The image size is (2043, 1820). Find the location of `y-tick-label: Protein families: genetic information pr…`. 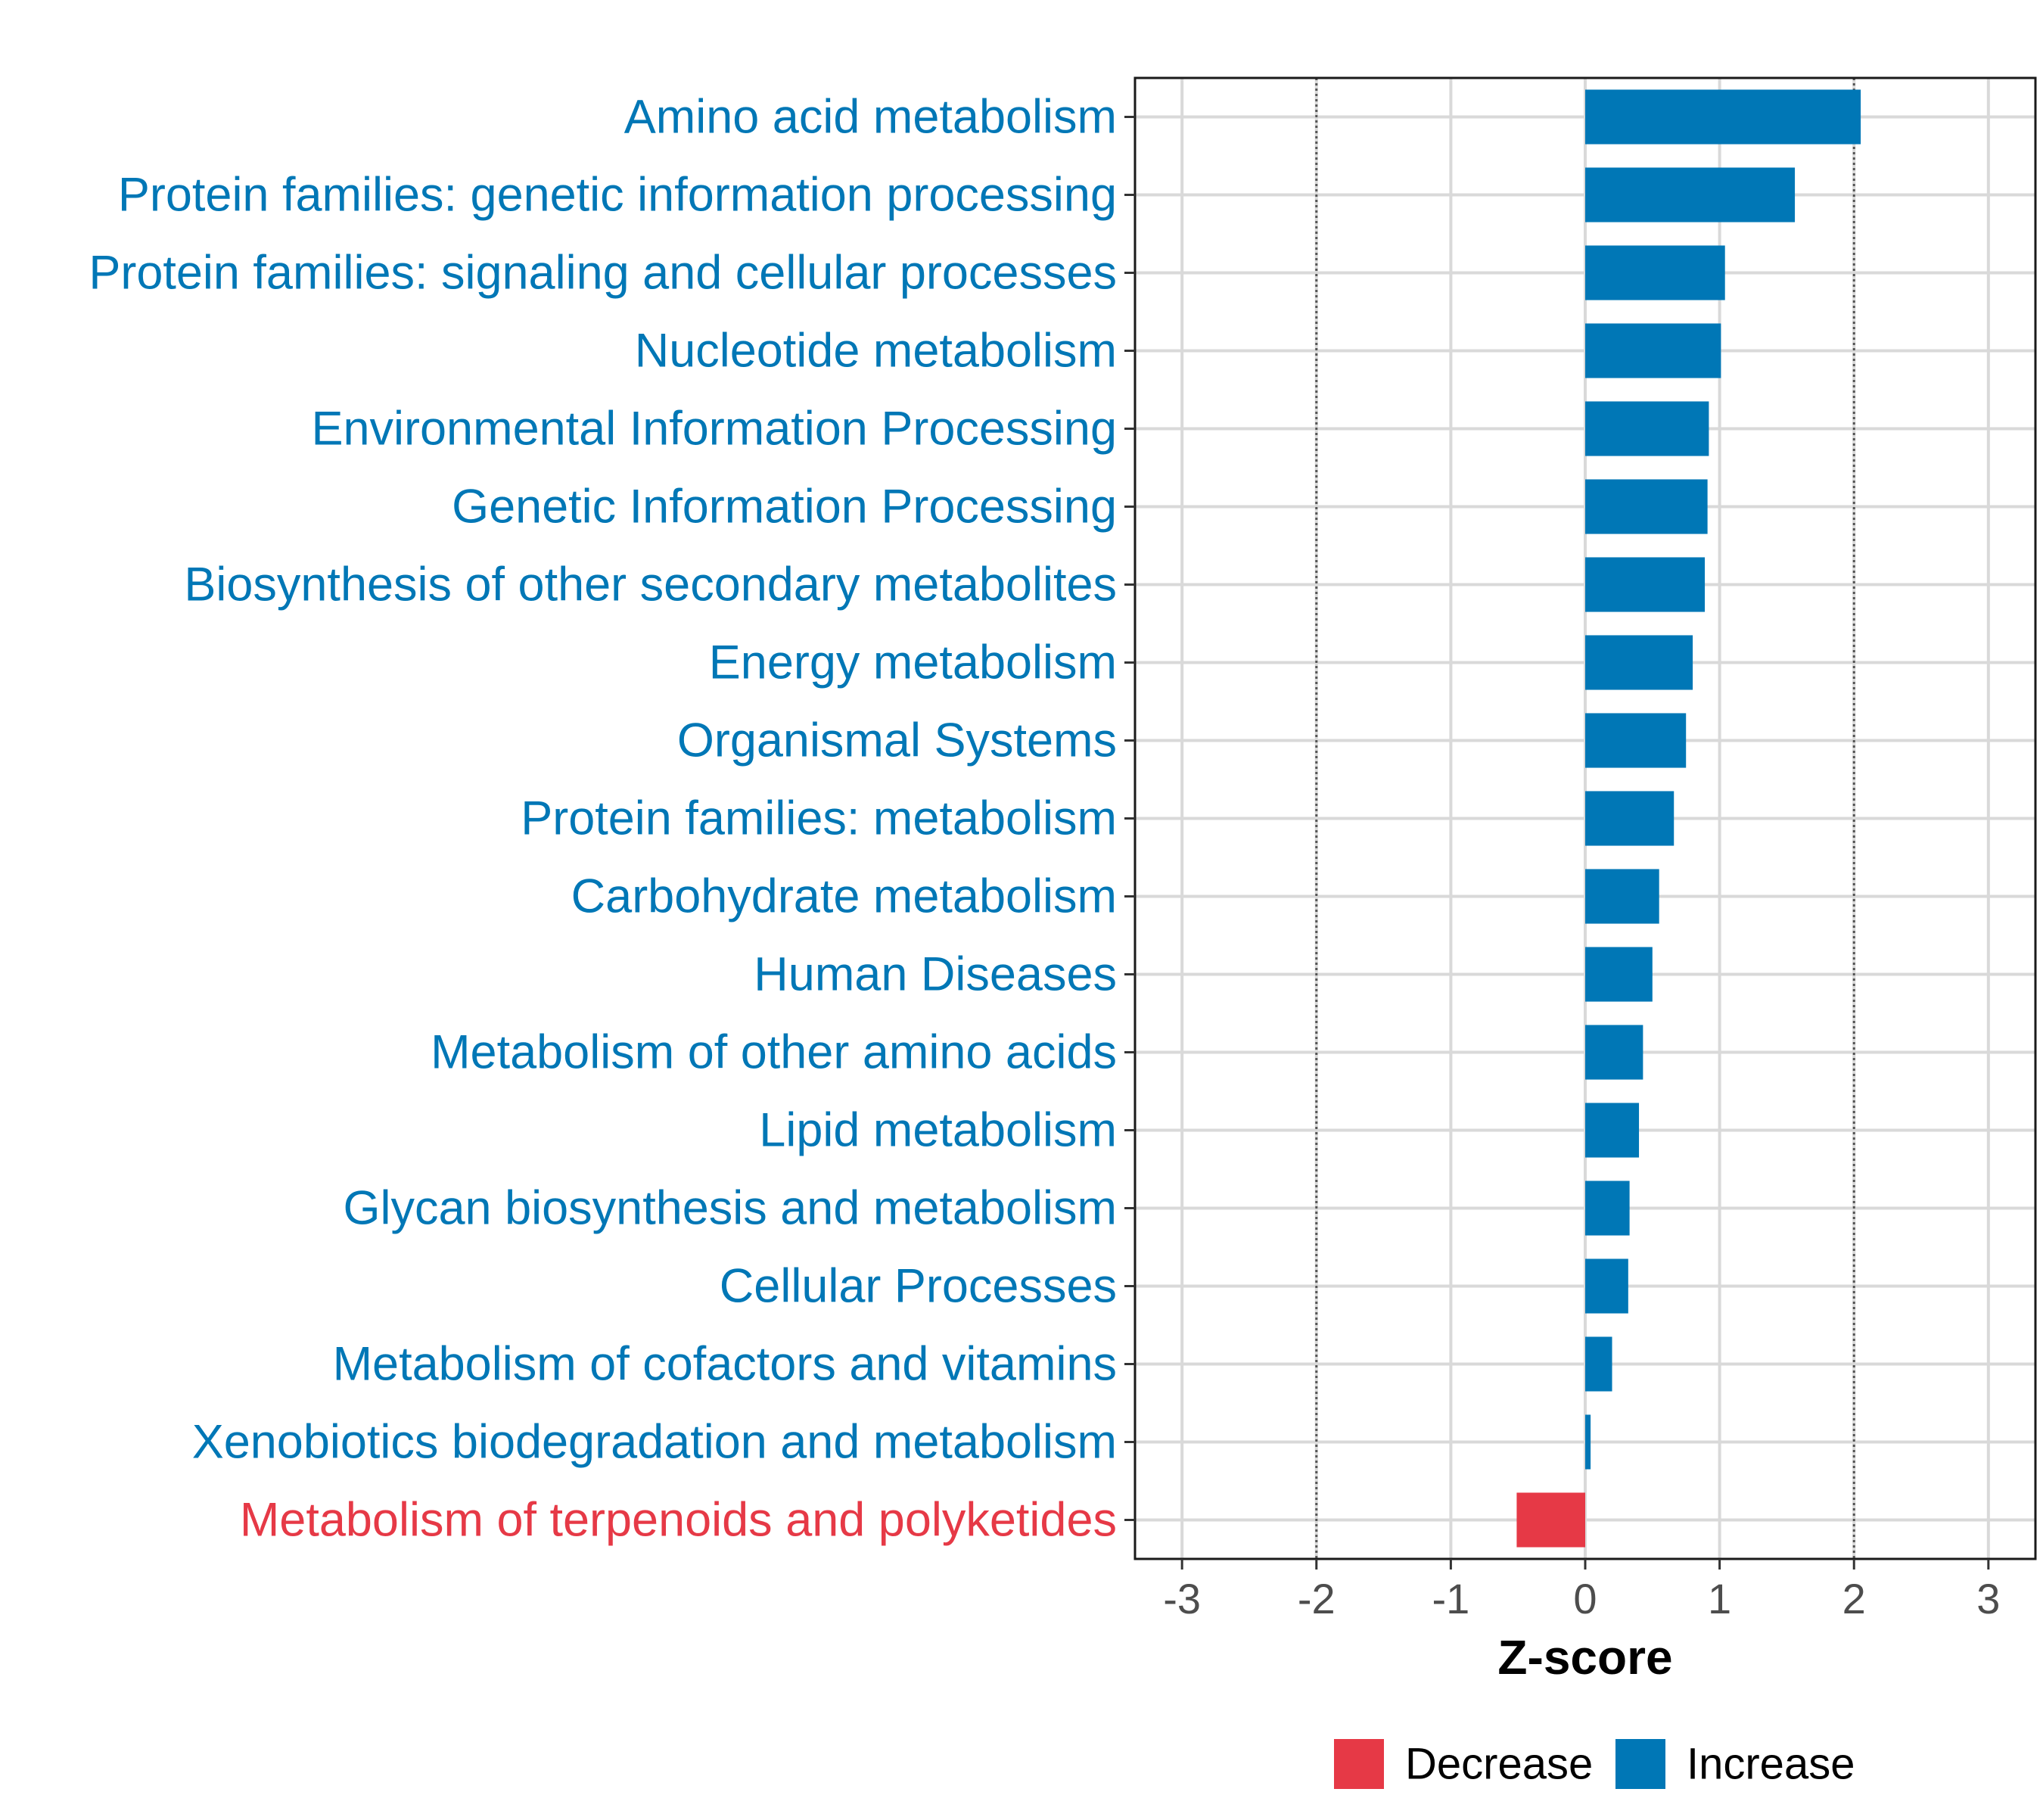

y-tick-label: Protein families: genetic information pr… is located at coordinates (617, 196).